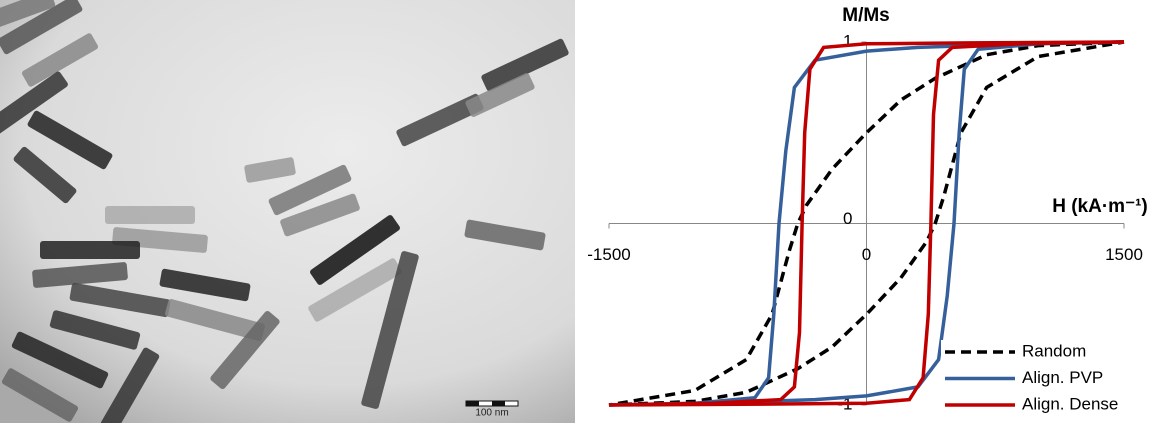 The width and height of the screenshot is (1161, 428). I want to click on y-tick-label: 1, so click(847, 40).